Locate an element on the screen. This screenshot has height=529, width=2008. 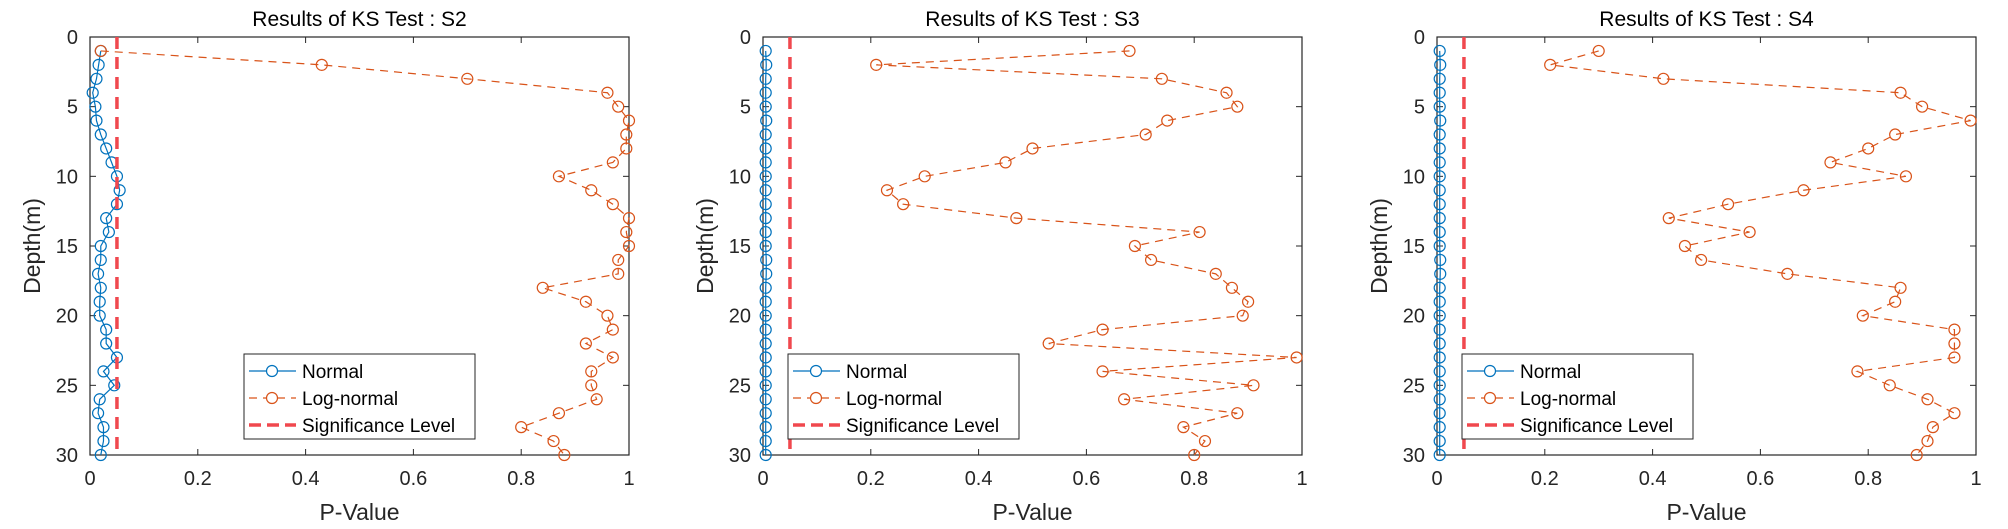
chart-title: Results of KS Test : S4 is located at coordinates (1706, 19).